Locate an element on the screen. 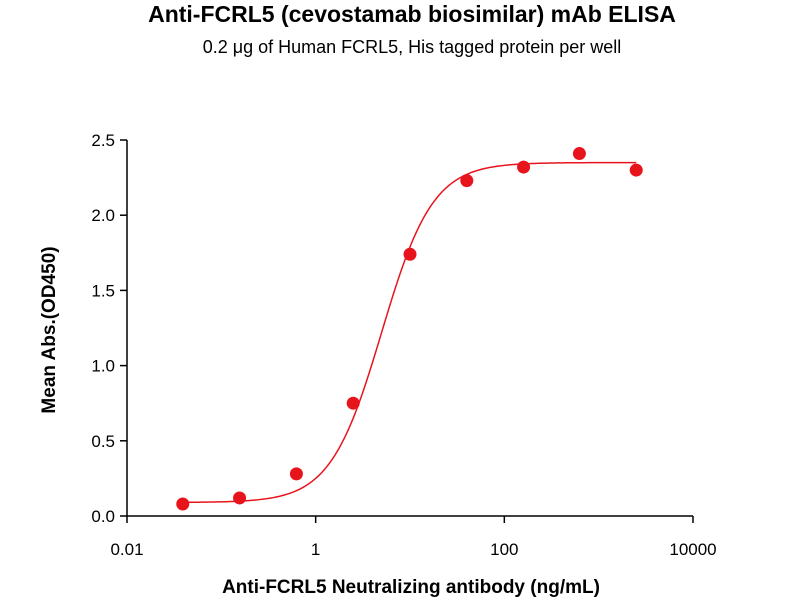 This screenshot has width=800, height=600. x-tick-label: 10000 is located at coordinates (692, 549).